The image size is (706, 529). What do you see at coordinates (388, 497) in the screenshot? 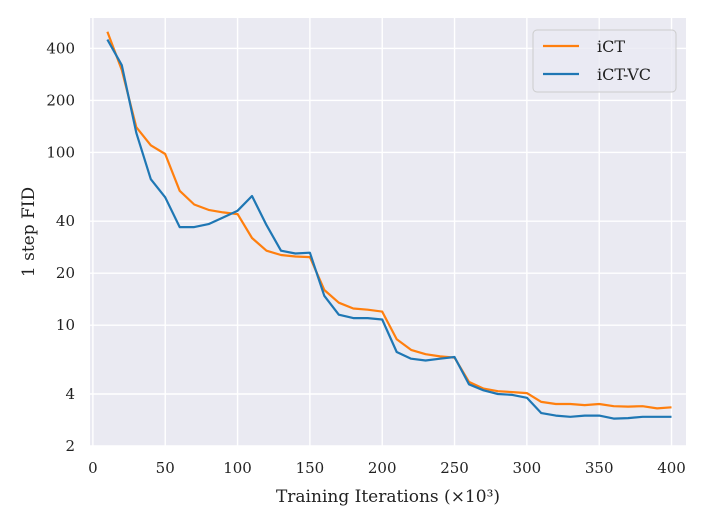
I see `x-axis-label: Training Iterations (×10³)` at bounding box center [388, 497].